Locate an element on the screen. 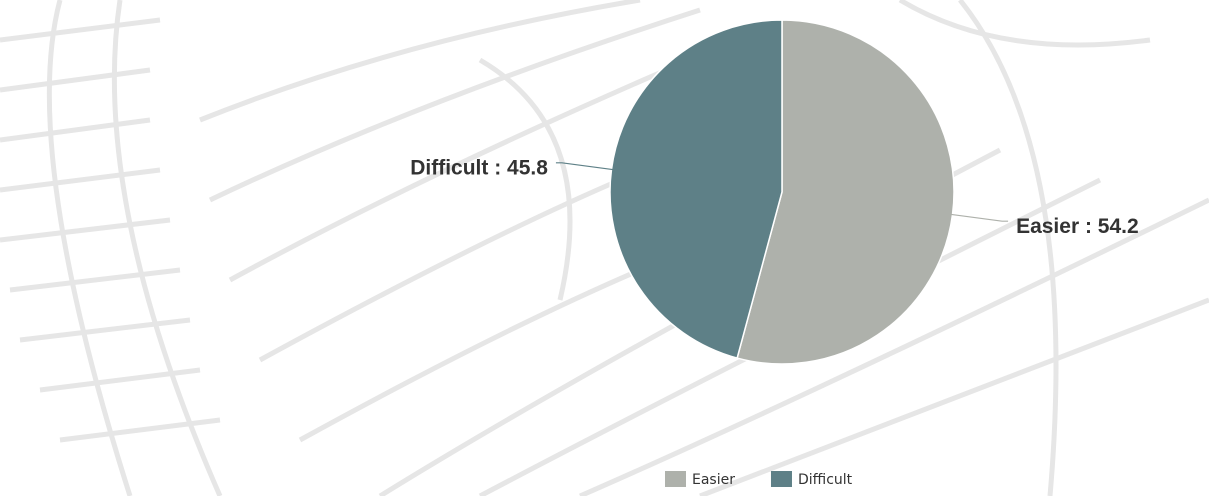 This screenshot has width=1209, height=496. legend-label: Difficult is located at coordinates (825, 480).